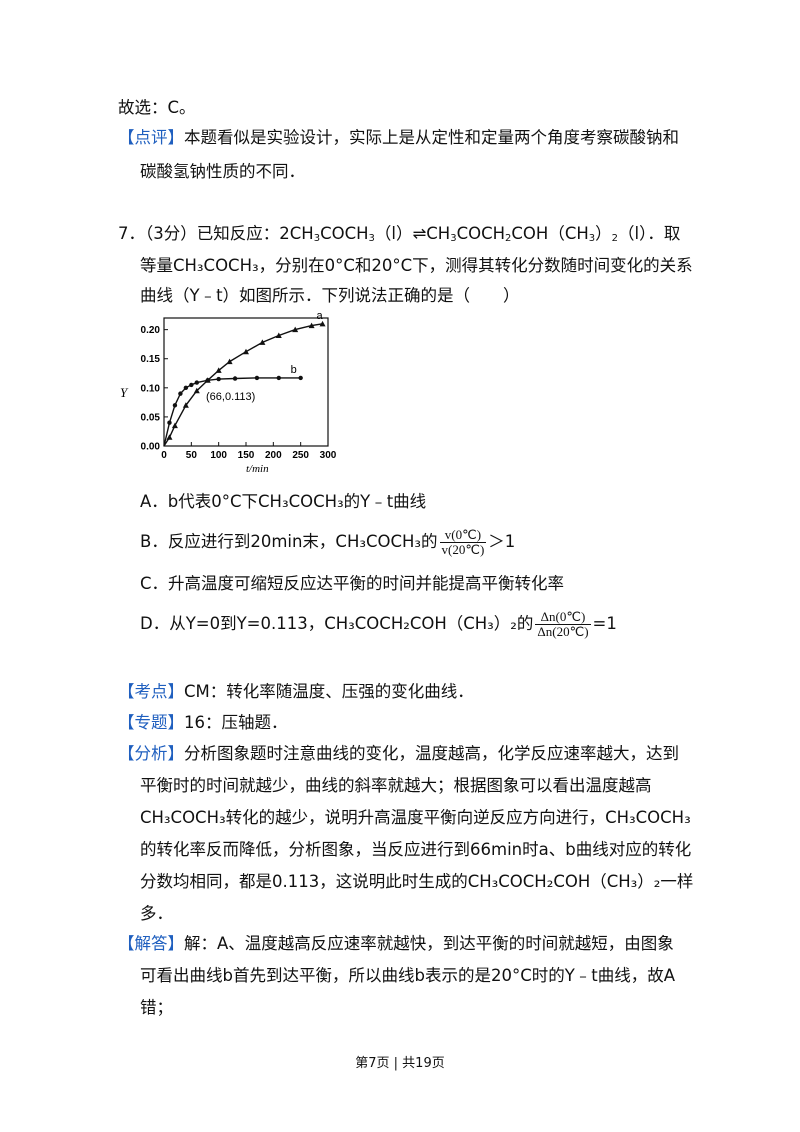 The width and height of the screenshot is (800, 1132). I want to click on q7-line-3: 曲线（Y﹣t）如图所示．下列说法正确的是（ ）, so click(330, 295).